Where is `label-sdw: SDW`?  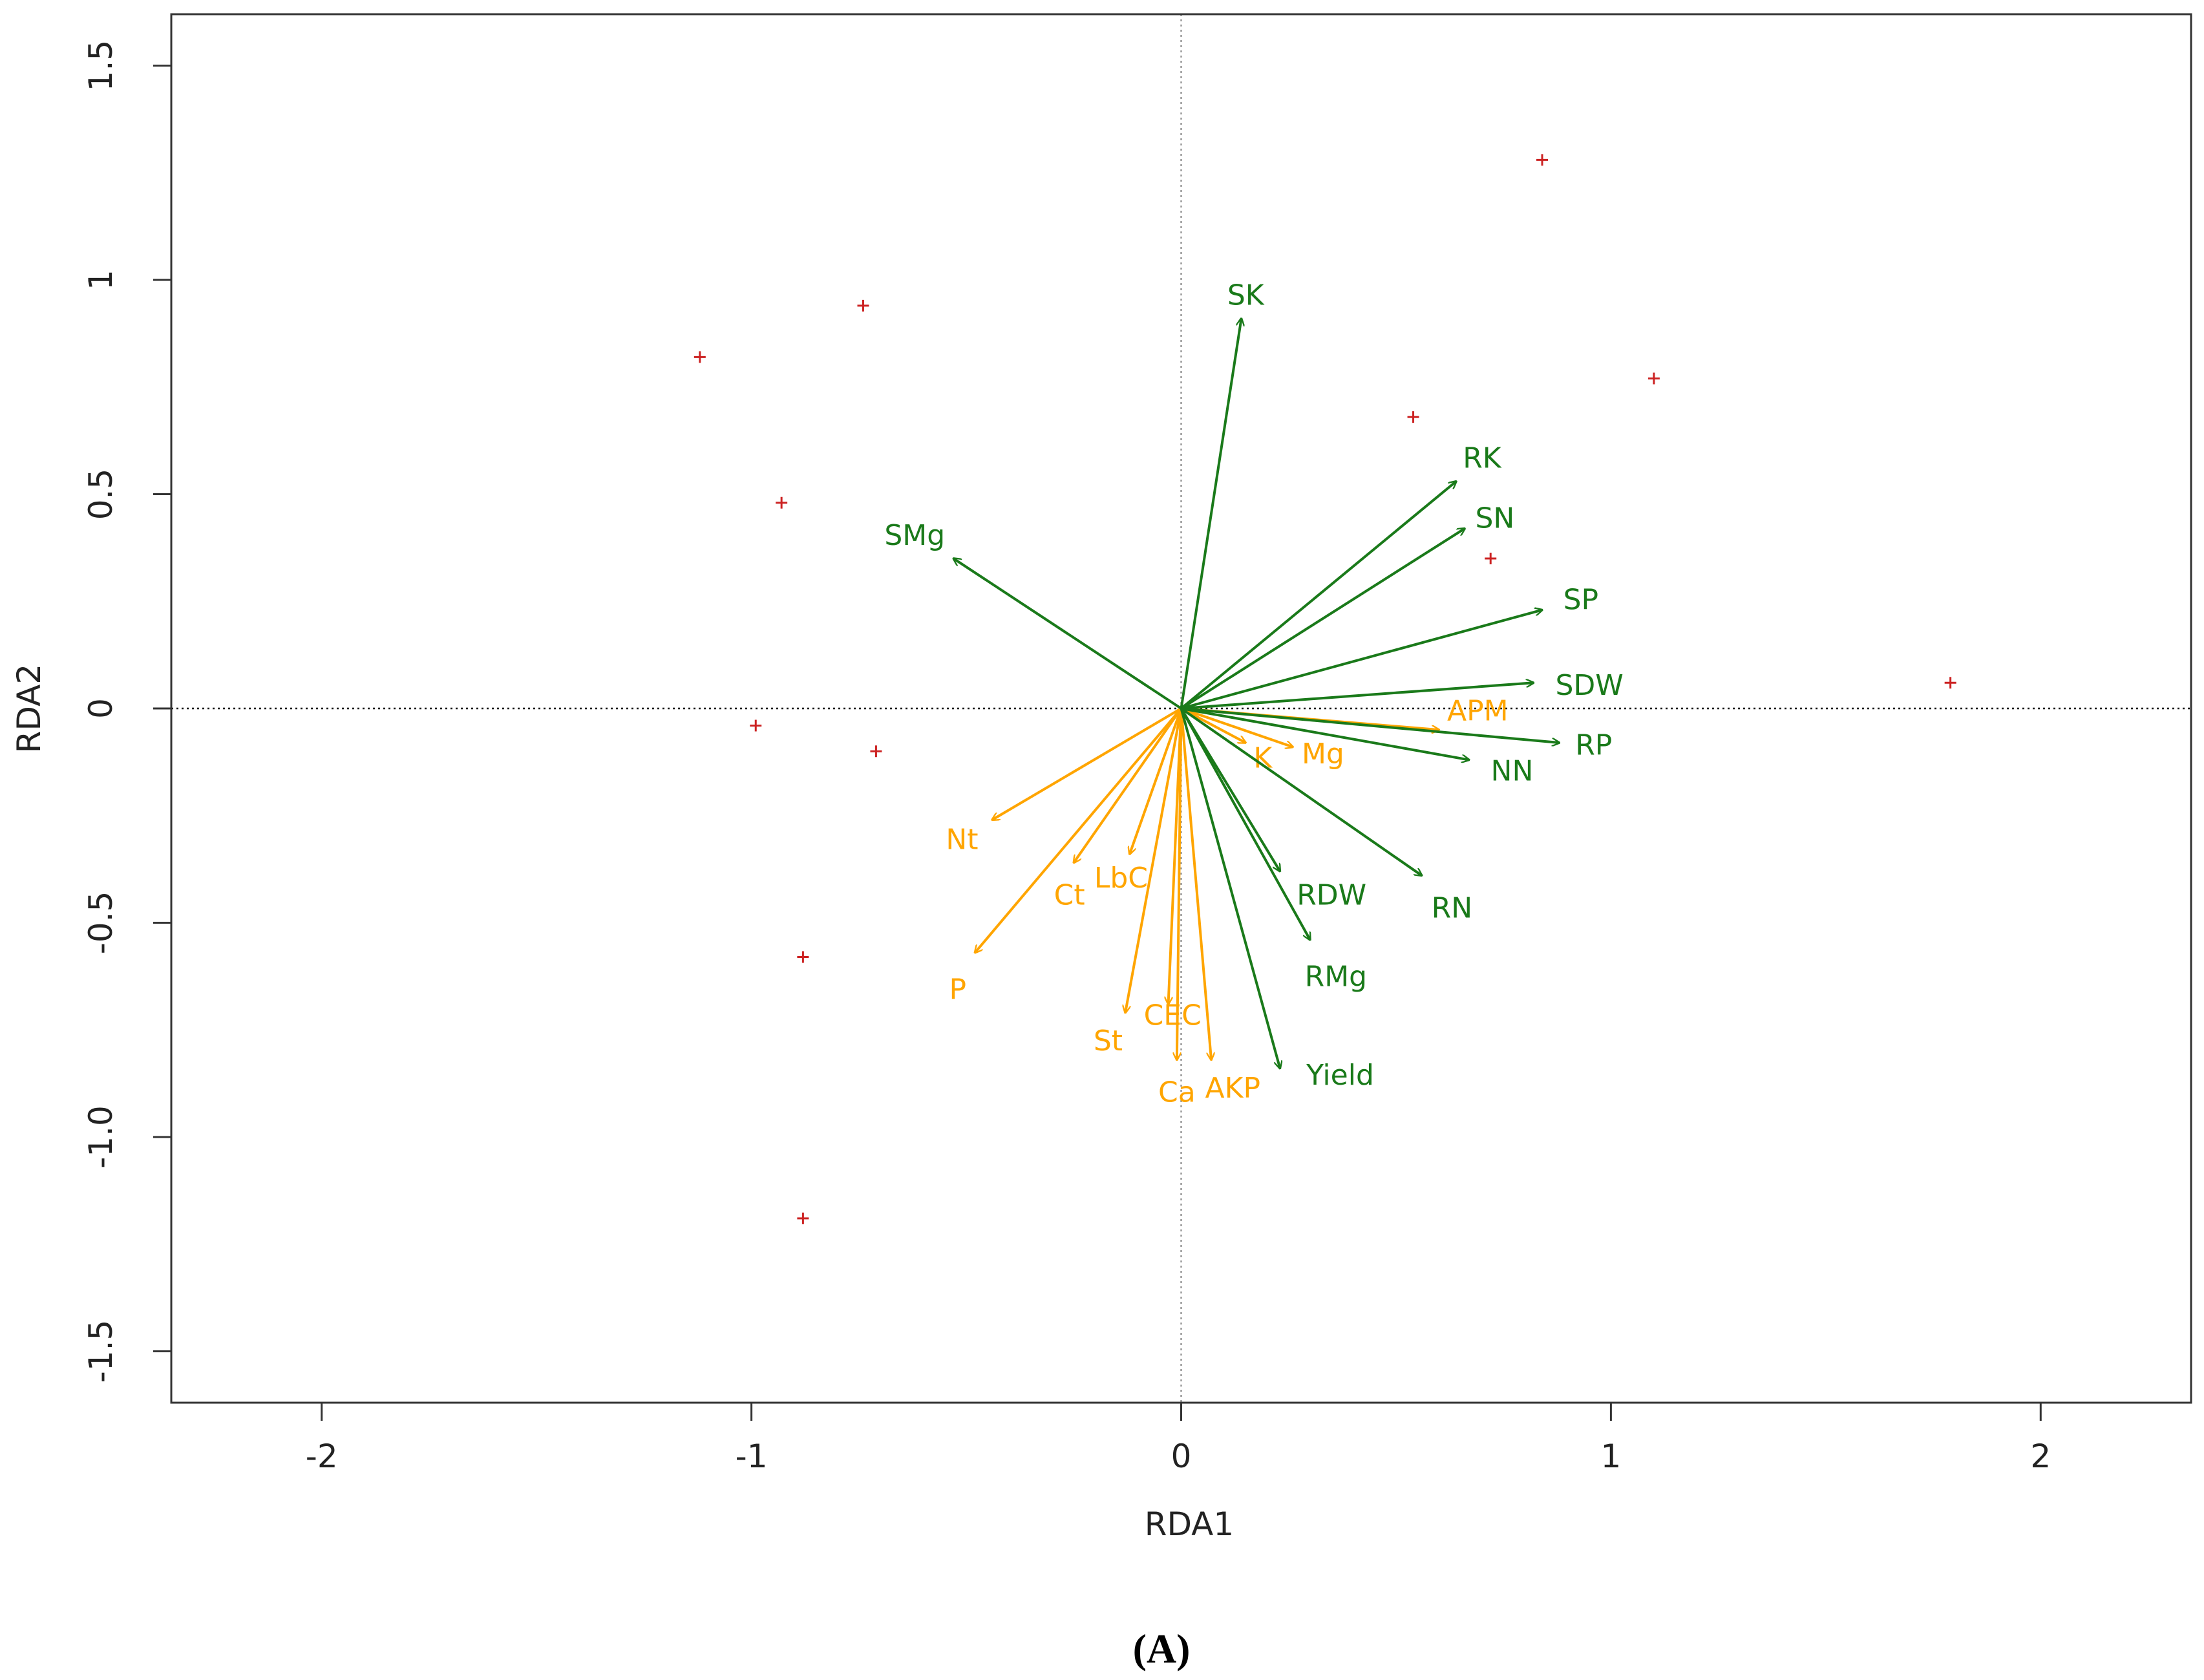 label-sdw: SDW is located at coordinates (1589, 685).